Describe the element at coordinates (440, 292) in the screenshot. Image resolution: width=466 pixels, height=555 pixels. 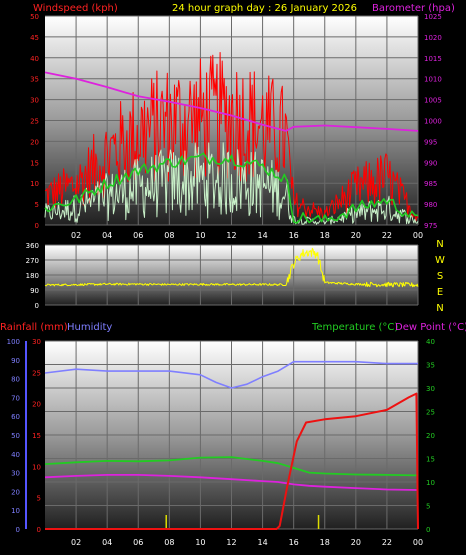
I see `compass-letter: E` at that location.